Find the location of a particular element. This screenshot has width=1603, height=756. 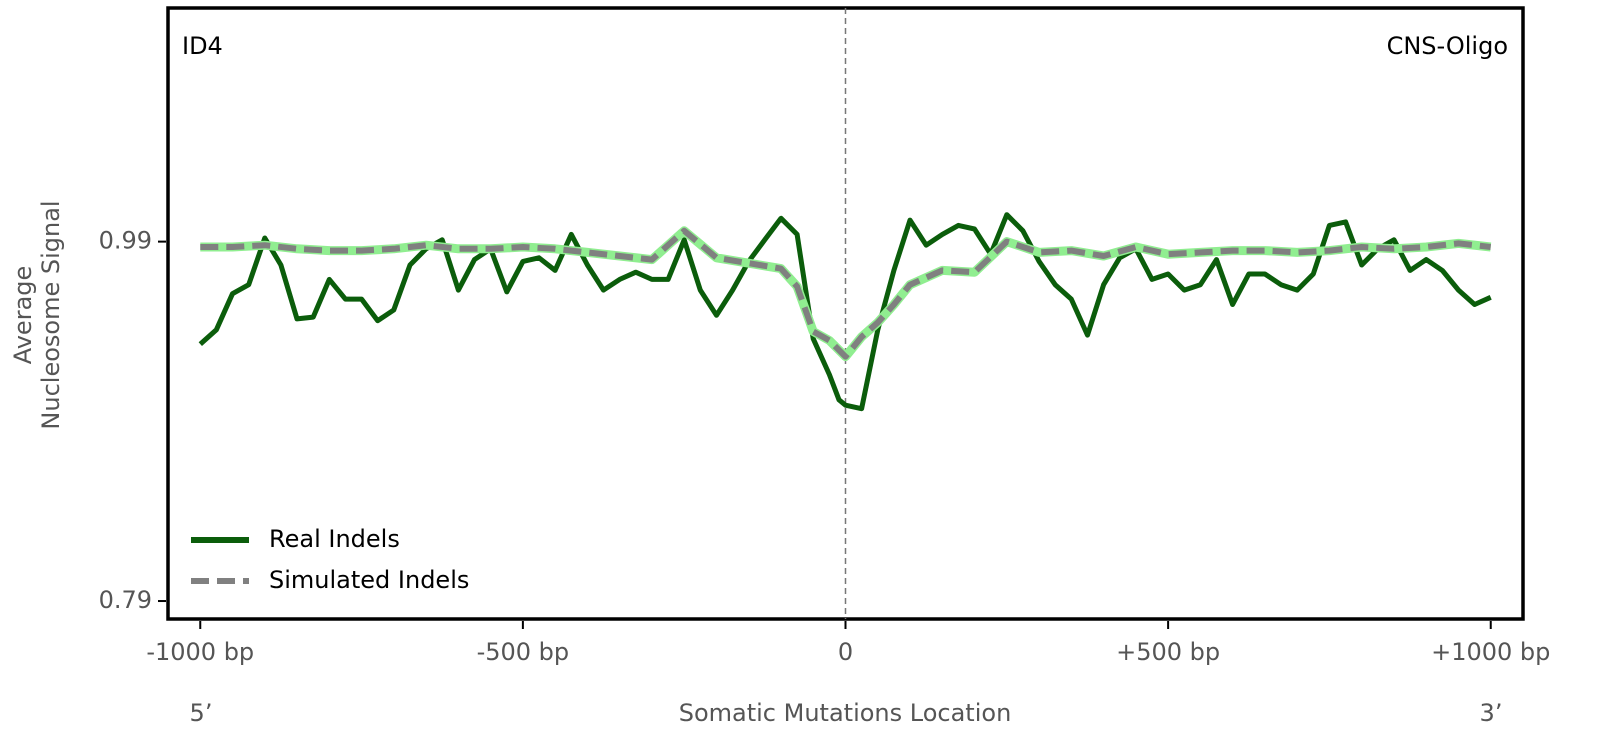

panel-label: CNS-Oligo is located at coordinates (1447, 46).